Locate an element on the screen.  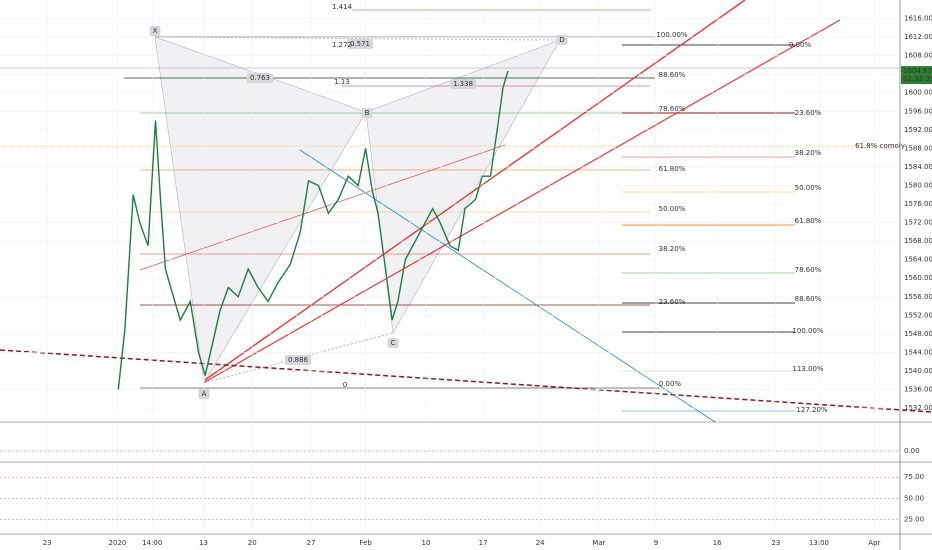
pattern-label: 1.338 is located at coordinates (463, 84).